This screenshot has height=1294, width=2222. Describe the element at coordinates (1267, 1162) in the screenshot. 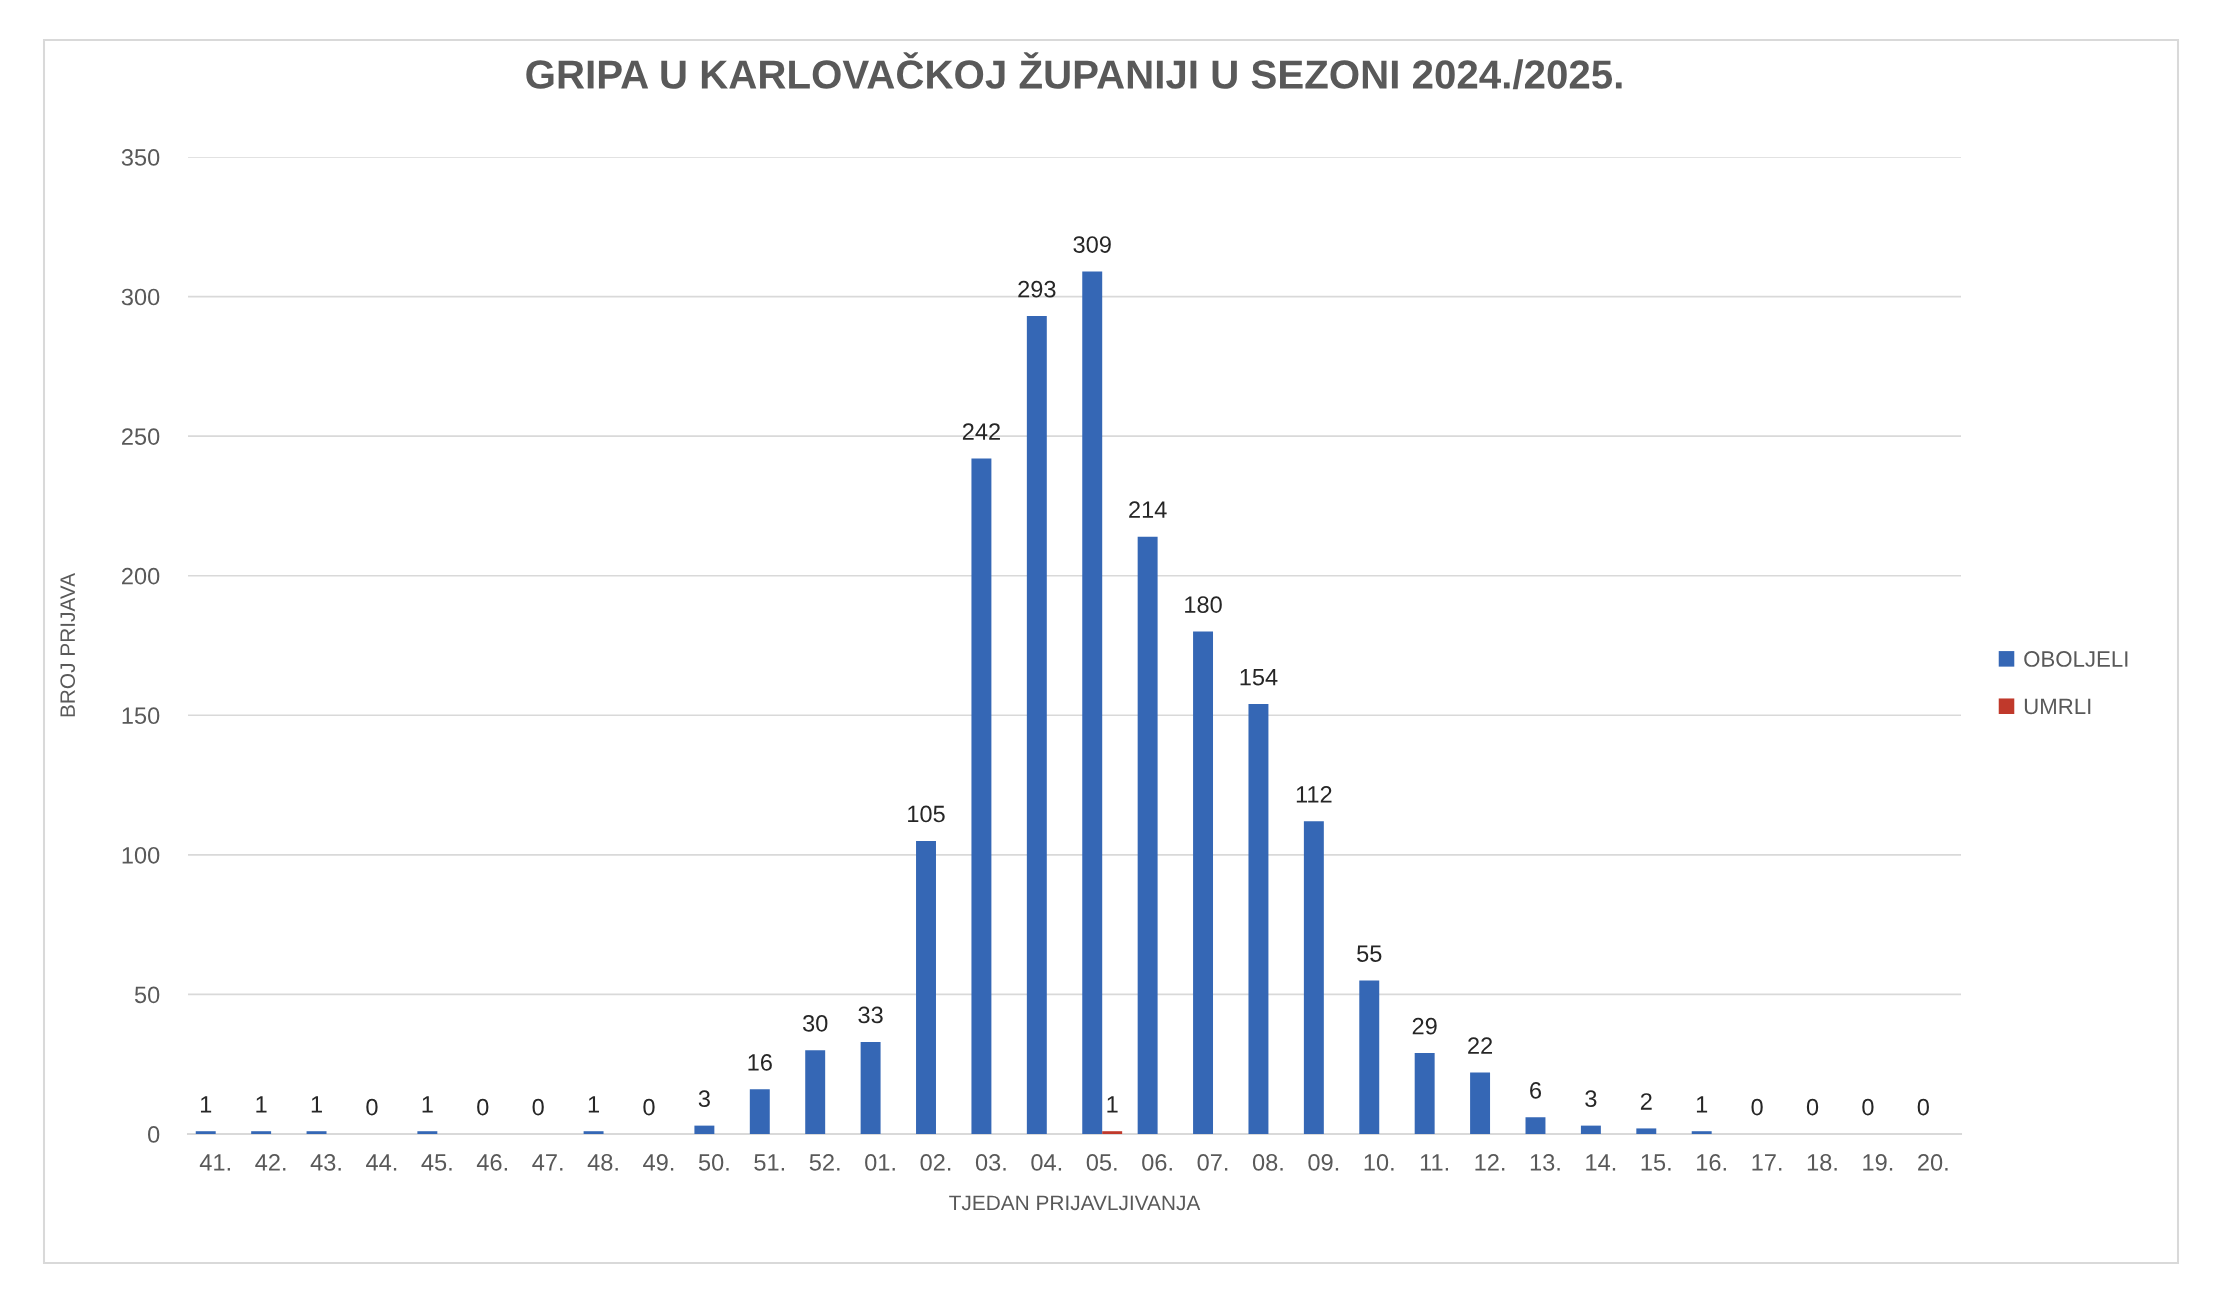

I see `x-tick-label: 08.` at that location.